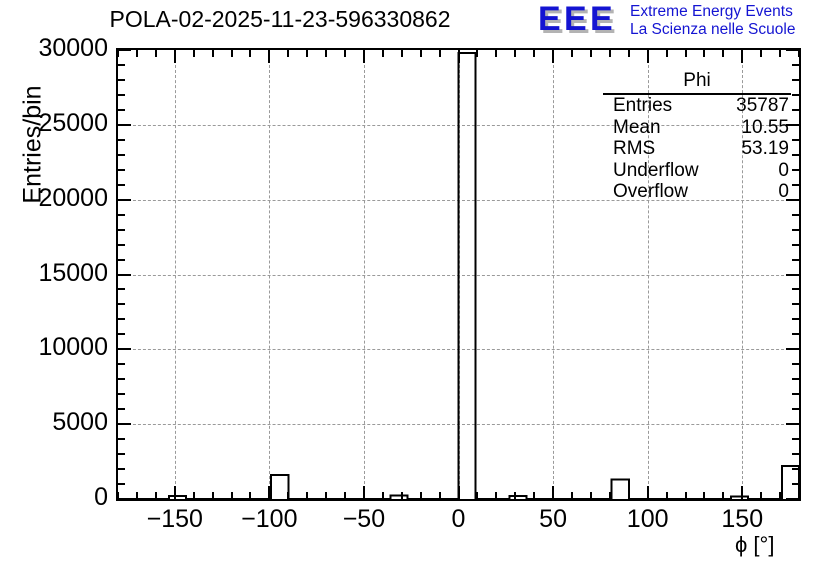 Image resolution: width=836 pixels, height=572 pixels. Describe the element at coordinates (73, 272) in the screenshot. I see `y-tick-label: 15000` at that location.